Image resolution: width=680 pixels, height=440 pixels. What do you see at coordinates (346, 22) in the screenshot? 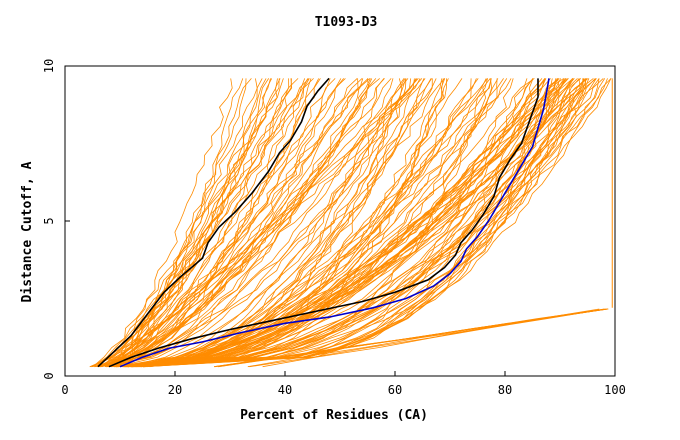
I see `chart-title: T1093-D3` at bounding box center [346, 22].